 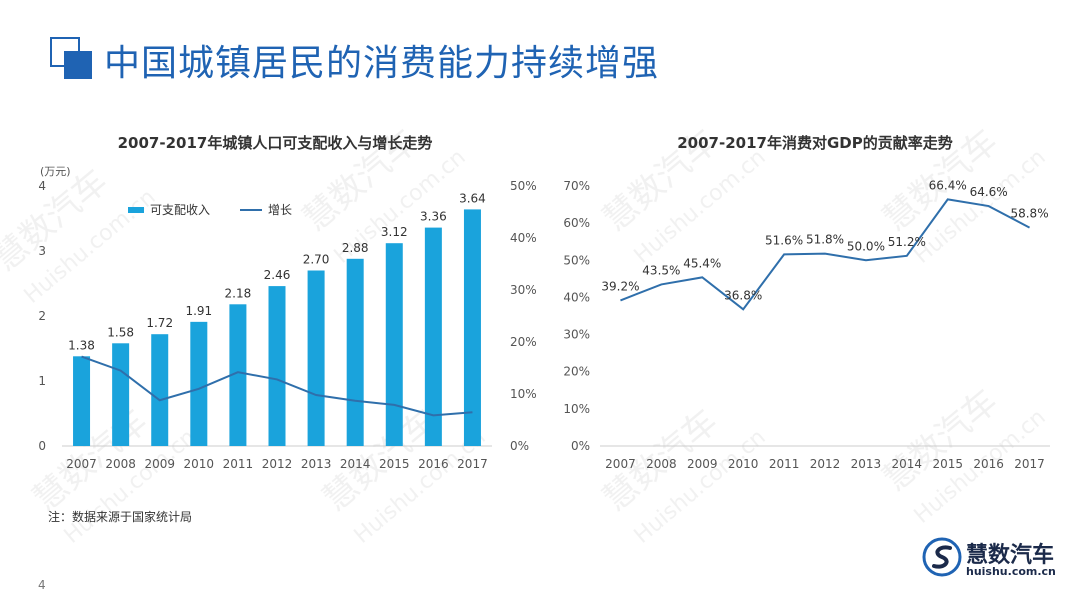 I want to click on y2-tick-label: 20%, so click(x=523, y=342).